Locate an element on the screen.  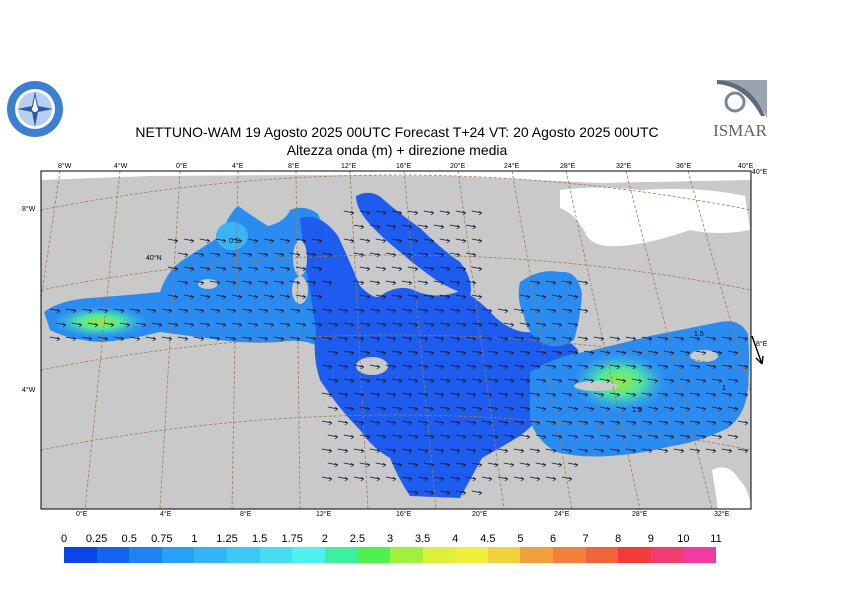
top-lon-label: 0°E is located at coordinates (182, 166).